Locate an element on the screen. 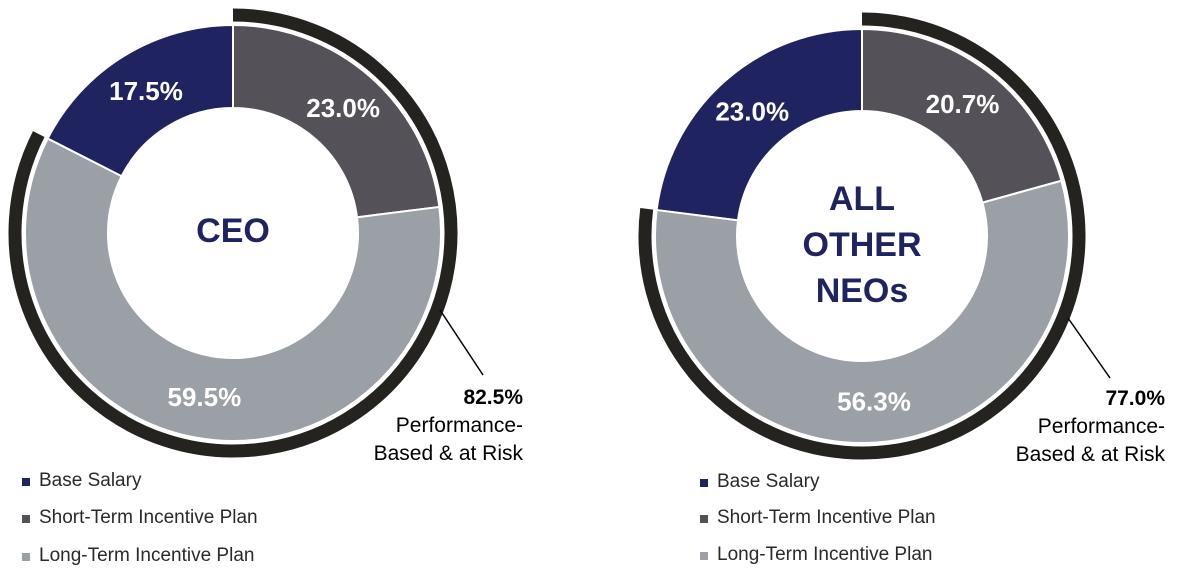 Image resolution: width=1182 pixels, height=581 pixels. center-title: ALL is located at coordinates (862, 199).